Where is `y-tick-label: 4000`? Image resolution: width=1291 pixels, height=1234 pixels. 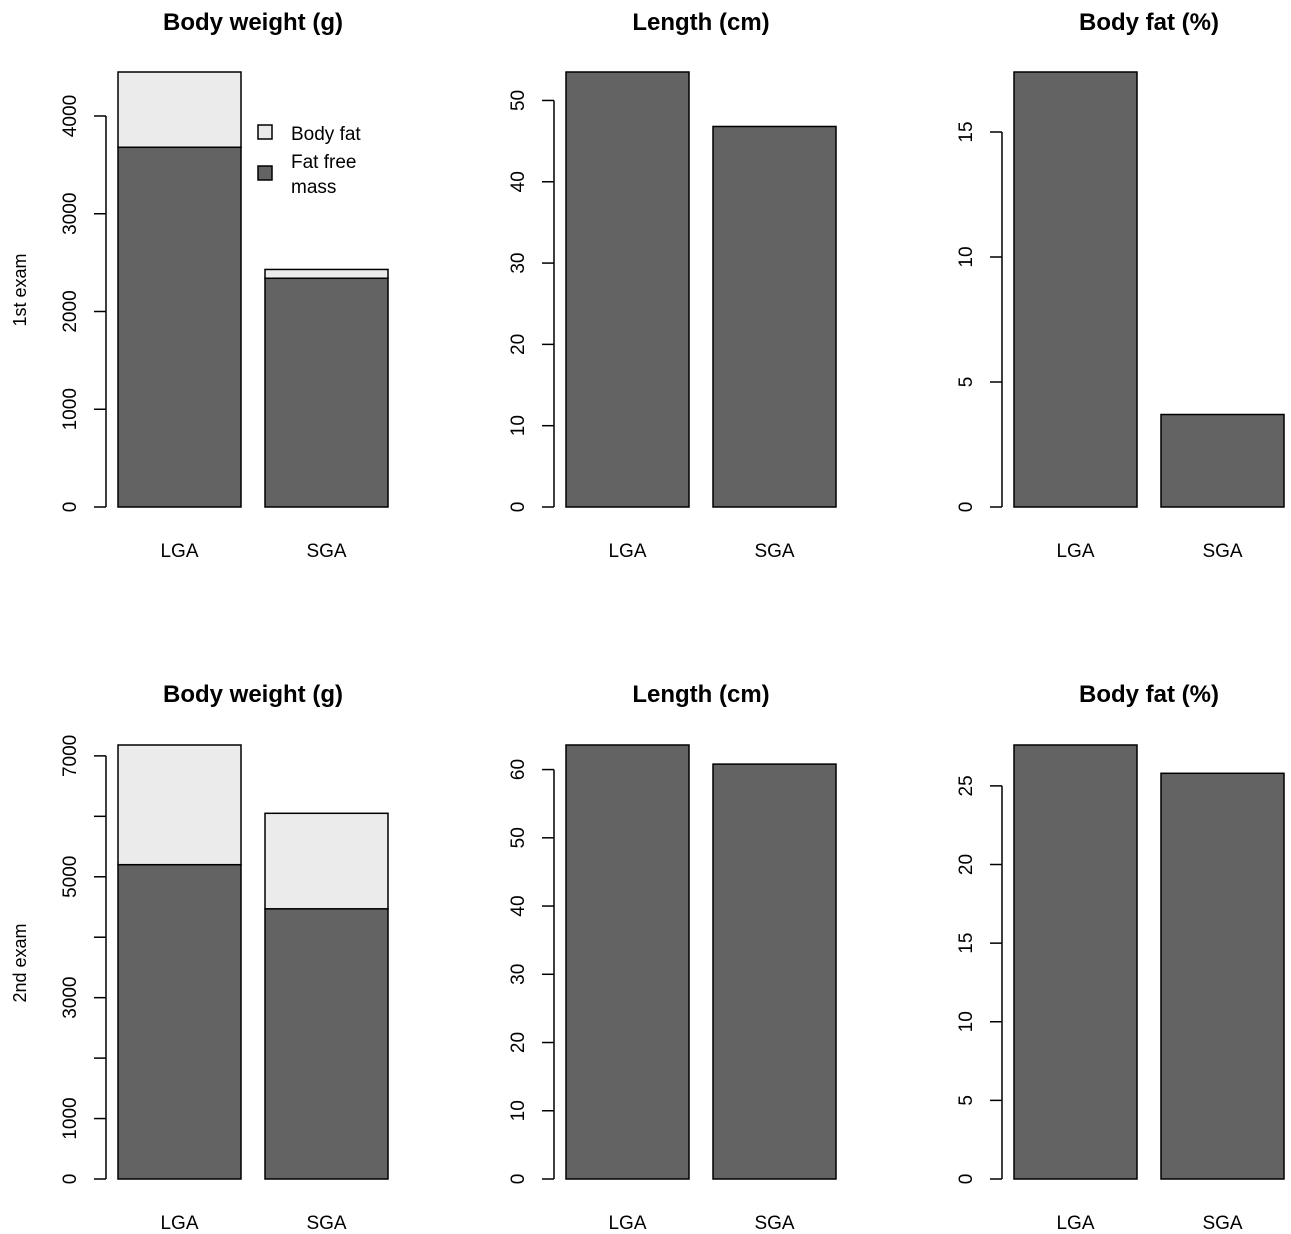
y-tick-label: 4000 is located at coordinates (70, 116).